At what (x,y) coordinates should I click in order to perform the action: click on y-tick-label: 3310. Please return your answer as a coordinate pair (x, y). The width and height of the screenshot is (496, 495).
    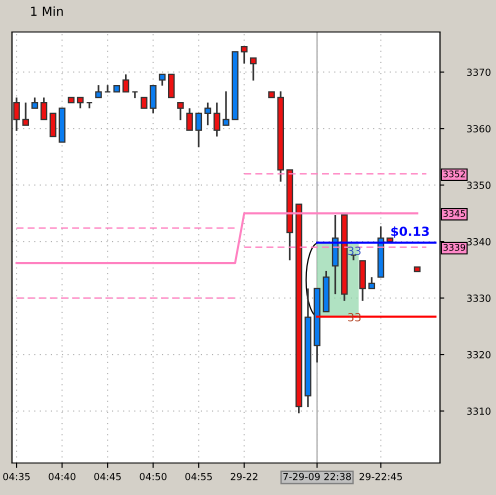
    Looking at the image, I should click on (478, 411).